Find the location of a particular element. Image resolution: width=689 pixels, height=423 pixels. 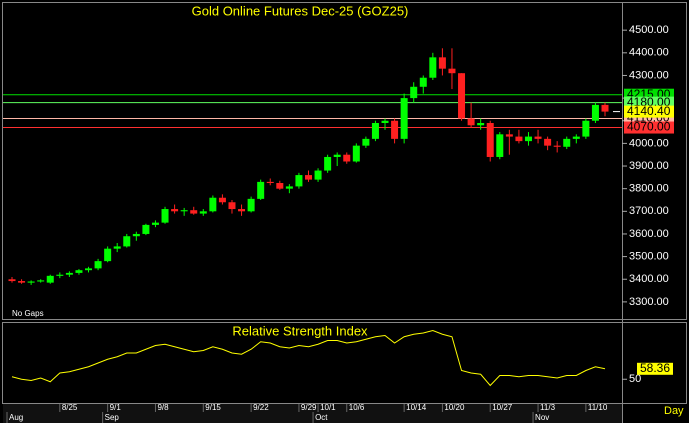

month-label: Oct is located at coordinates (321, 417).